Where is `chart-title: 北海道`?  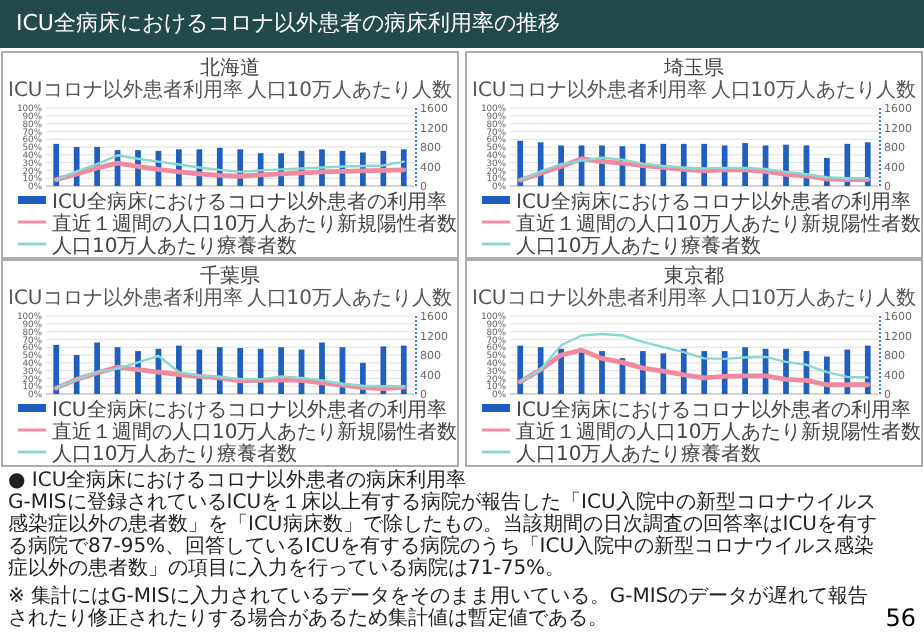
chart-title: 北海道 is located at coordinates (230, 68).